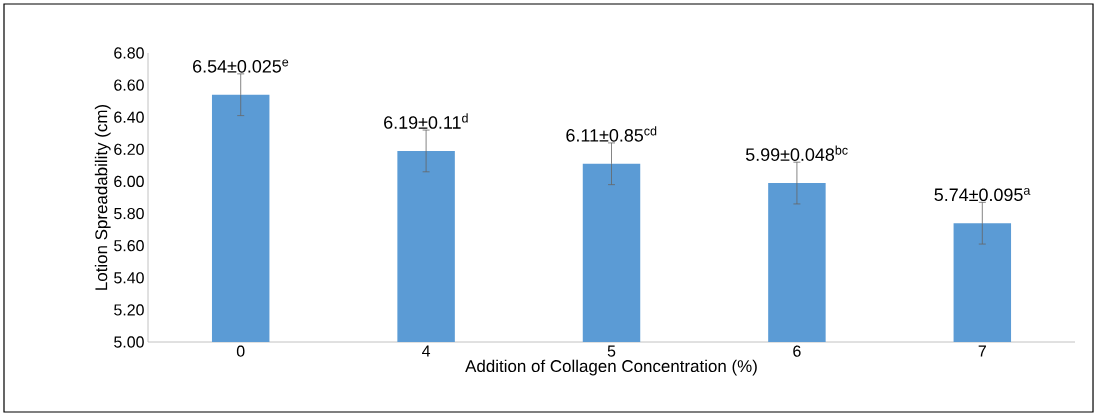 The height and width of the screenshot is (416, 1097). I want to click on y-tick-label: 6.20, so click(129, 149).